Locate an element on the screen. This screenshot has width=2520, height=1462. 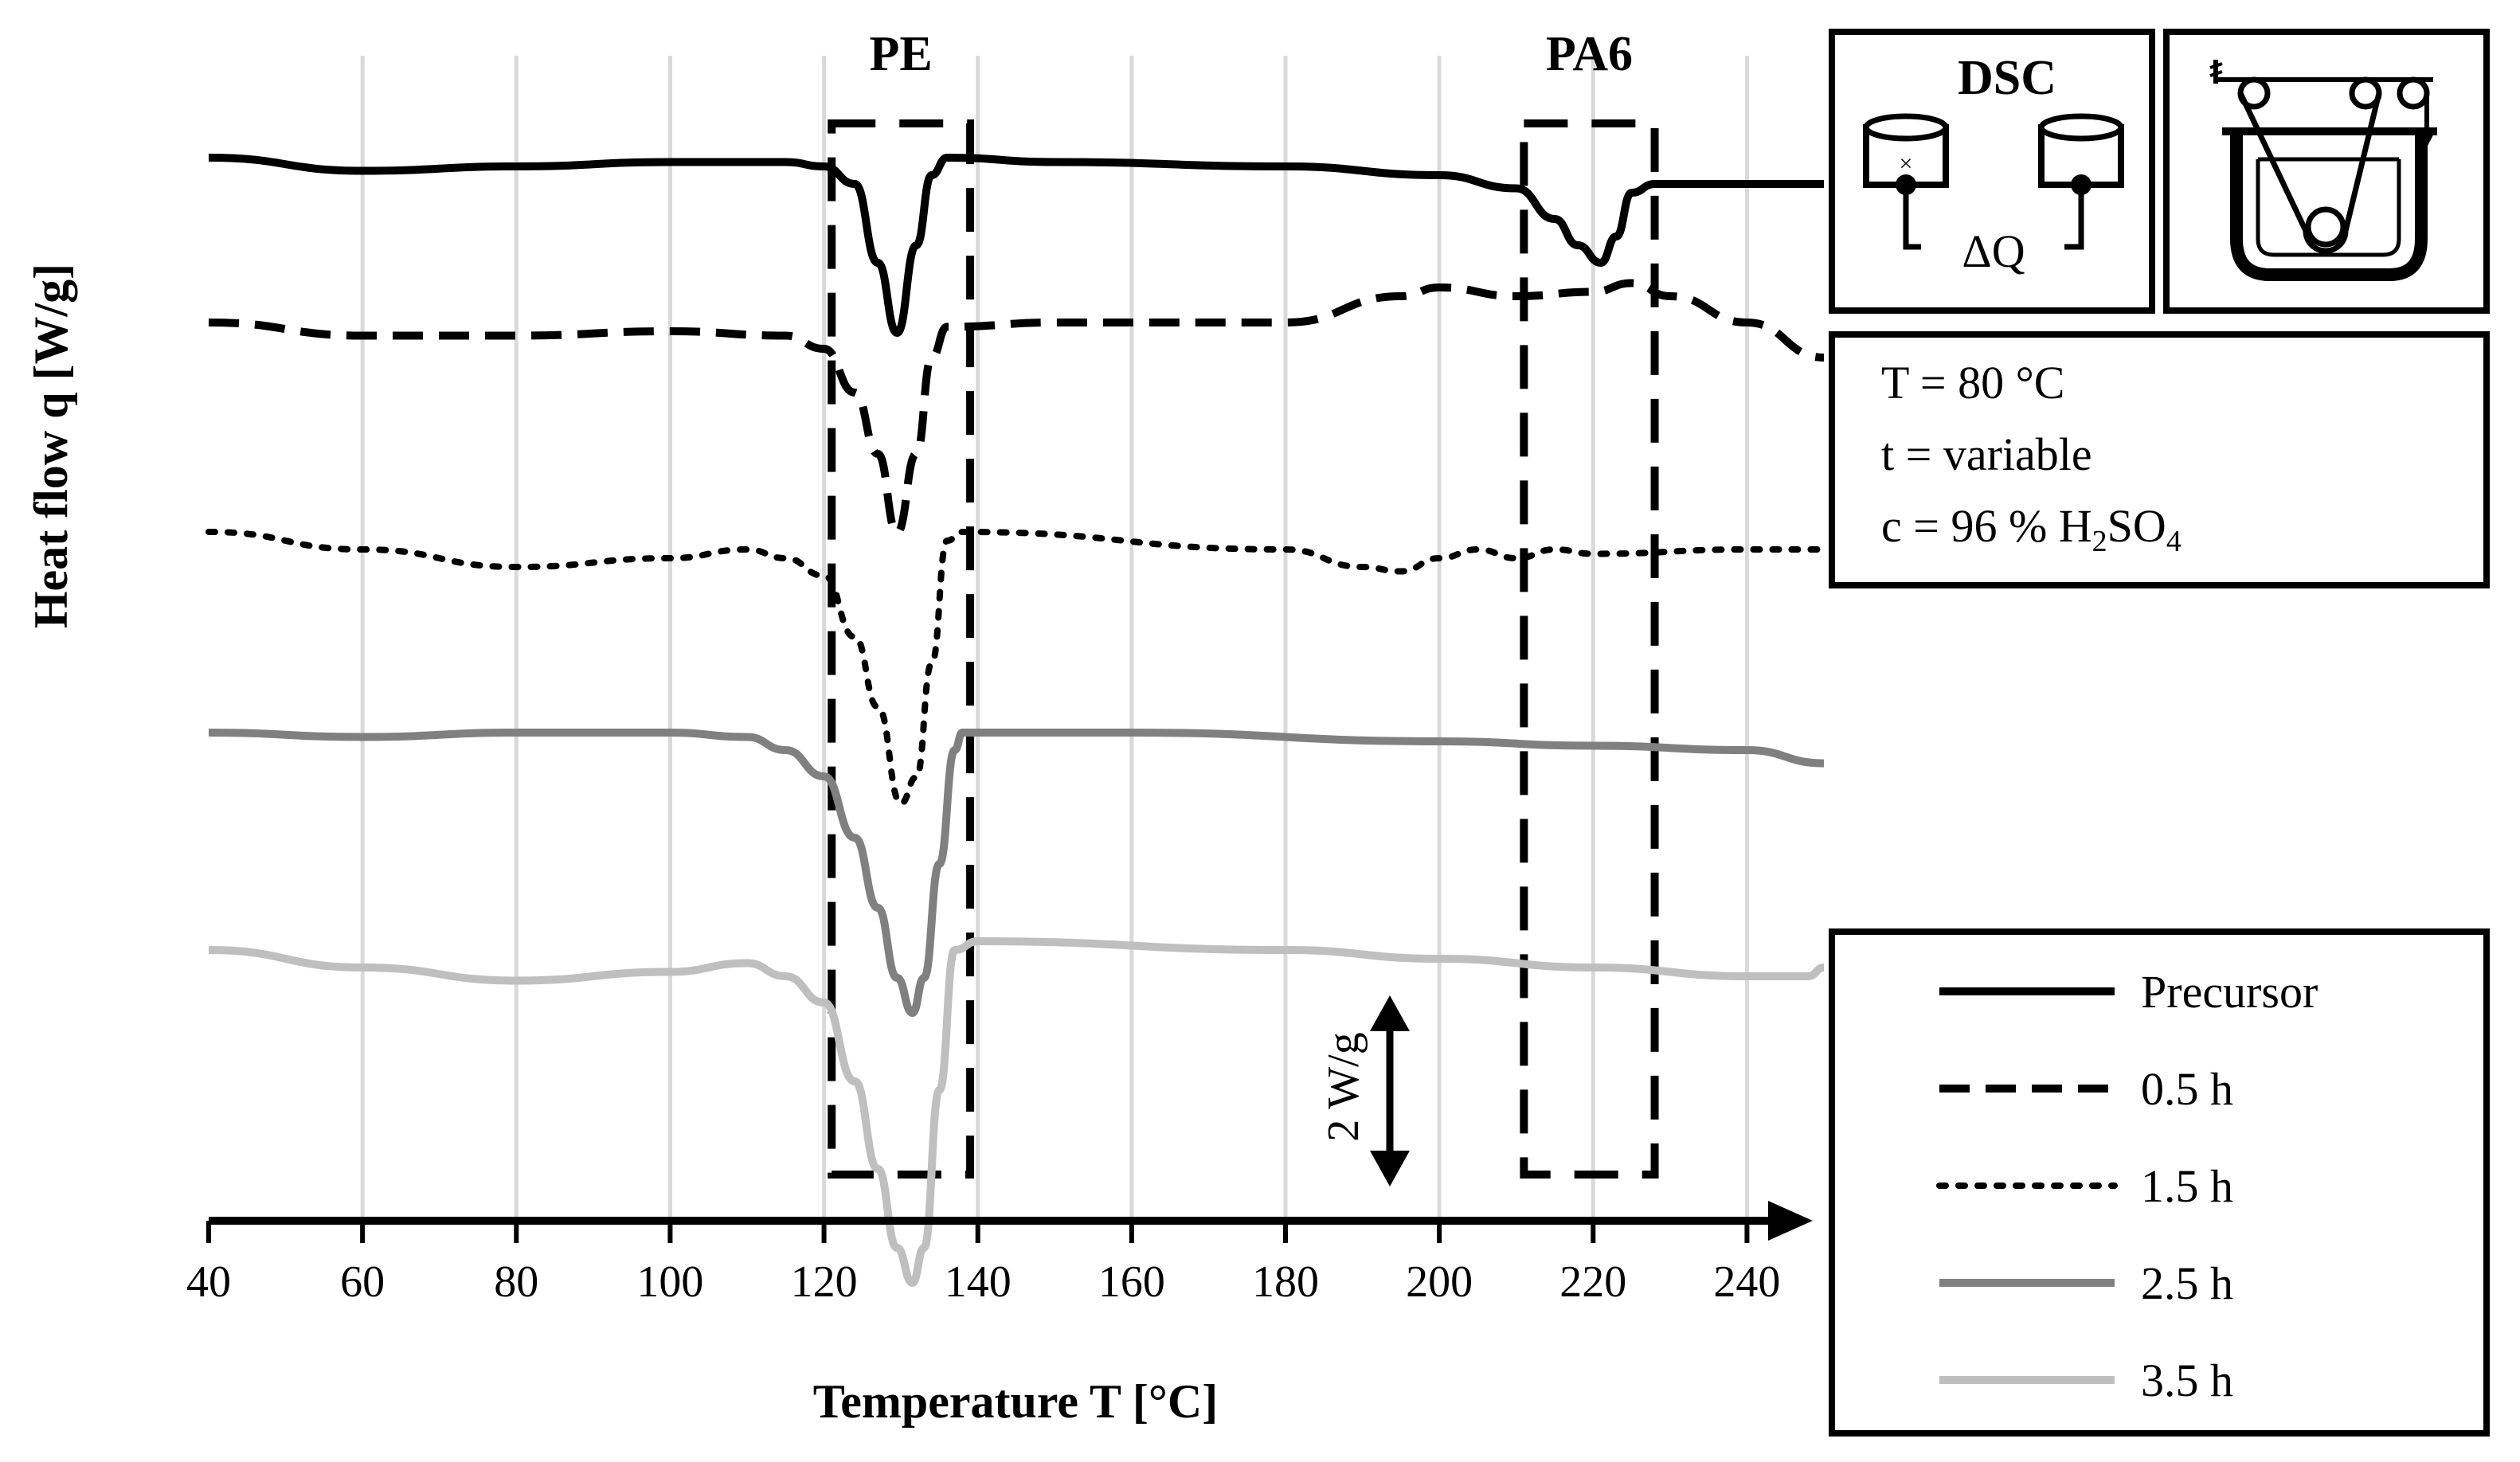
legend-items: Precursor 0.5 h 1.5 h 2.5 h 3.5 h is located at coordinates (2127, 1186).